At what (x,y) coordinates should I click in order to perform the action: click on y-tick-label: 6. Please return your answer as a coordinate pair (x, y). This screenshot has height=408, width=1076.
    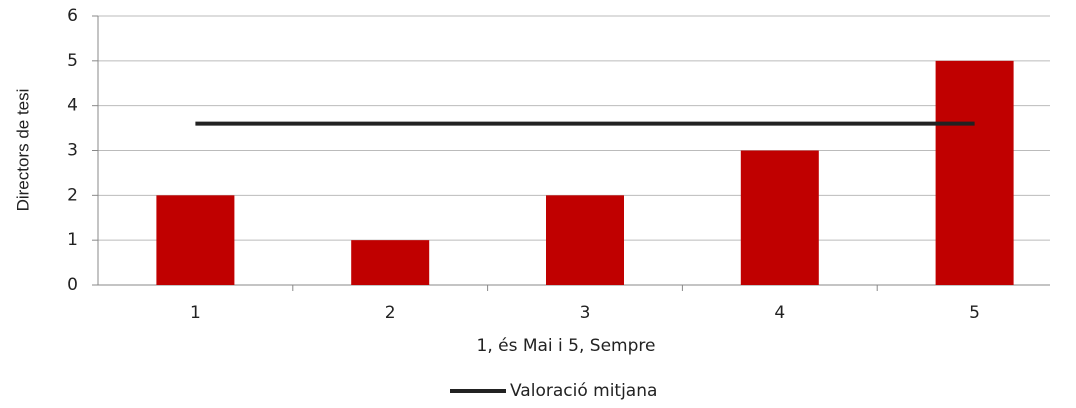
    Looking at the image, I should click on (72, 16).